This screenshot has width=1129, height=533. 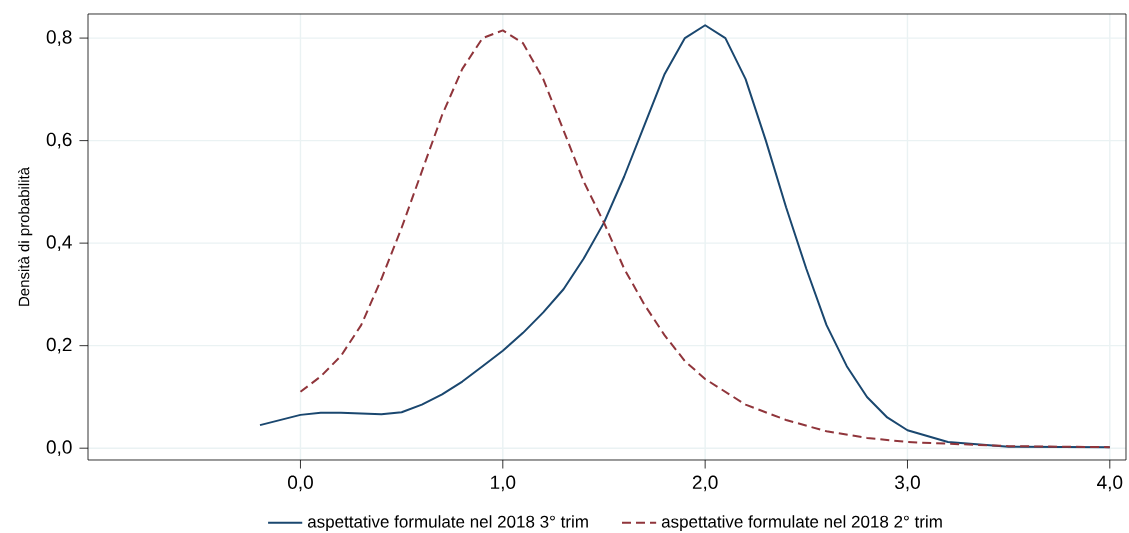 I want to click on legend-label: aspettative formulate nel 2018 3° trim, so click(x=447, y=523).